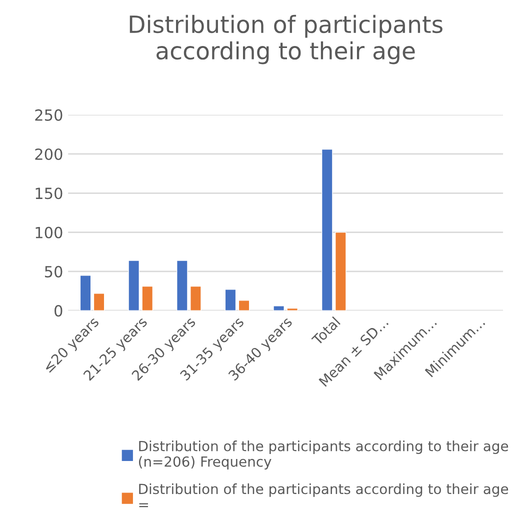  I want to click on y-tick-label: 100, so click(49, 232).